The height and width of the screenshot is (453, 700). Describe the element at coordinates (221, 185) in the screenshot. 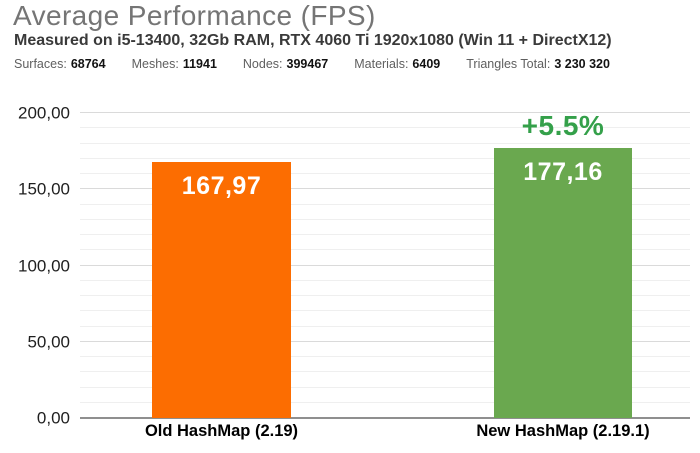

I see `bar-value-label: 167,97` at that location.